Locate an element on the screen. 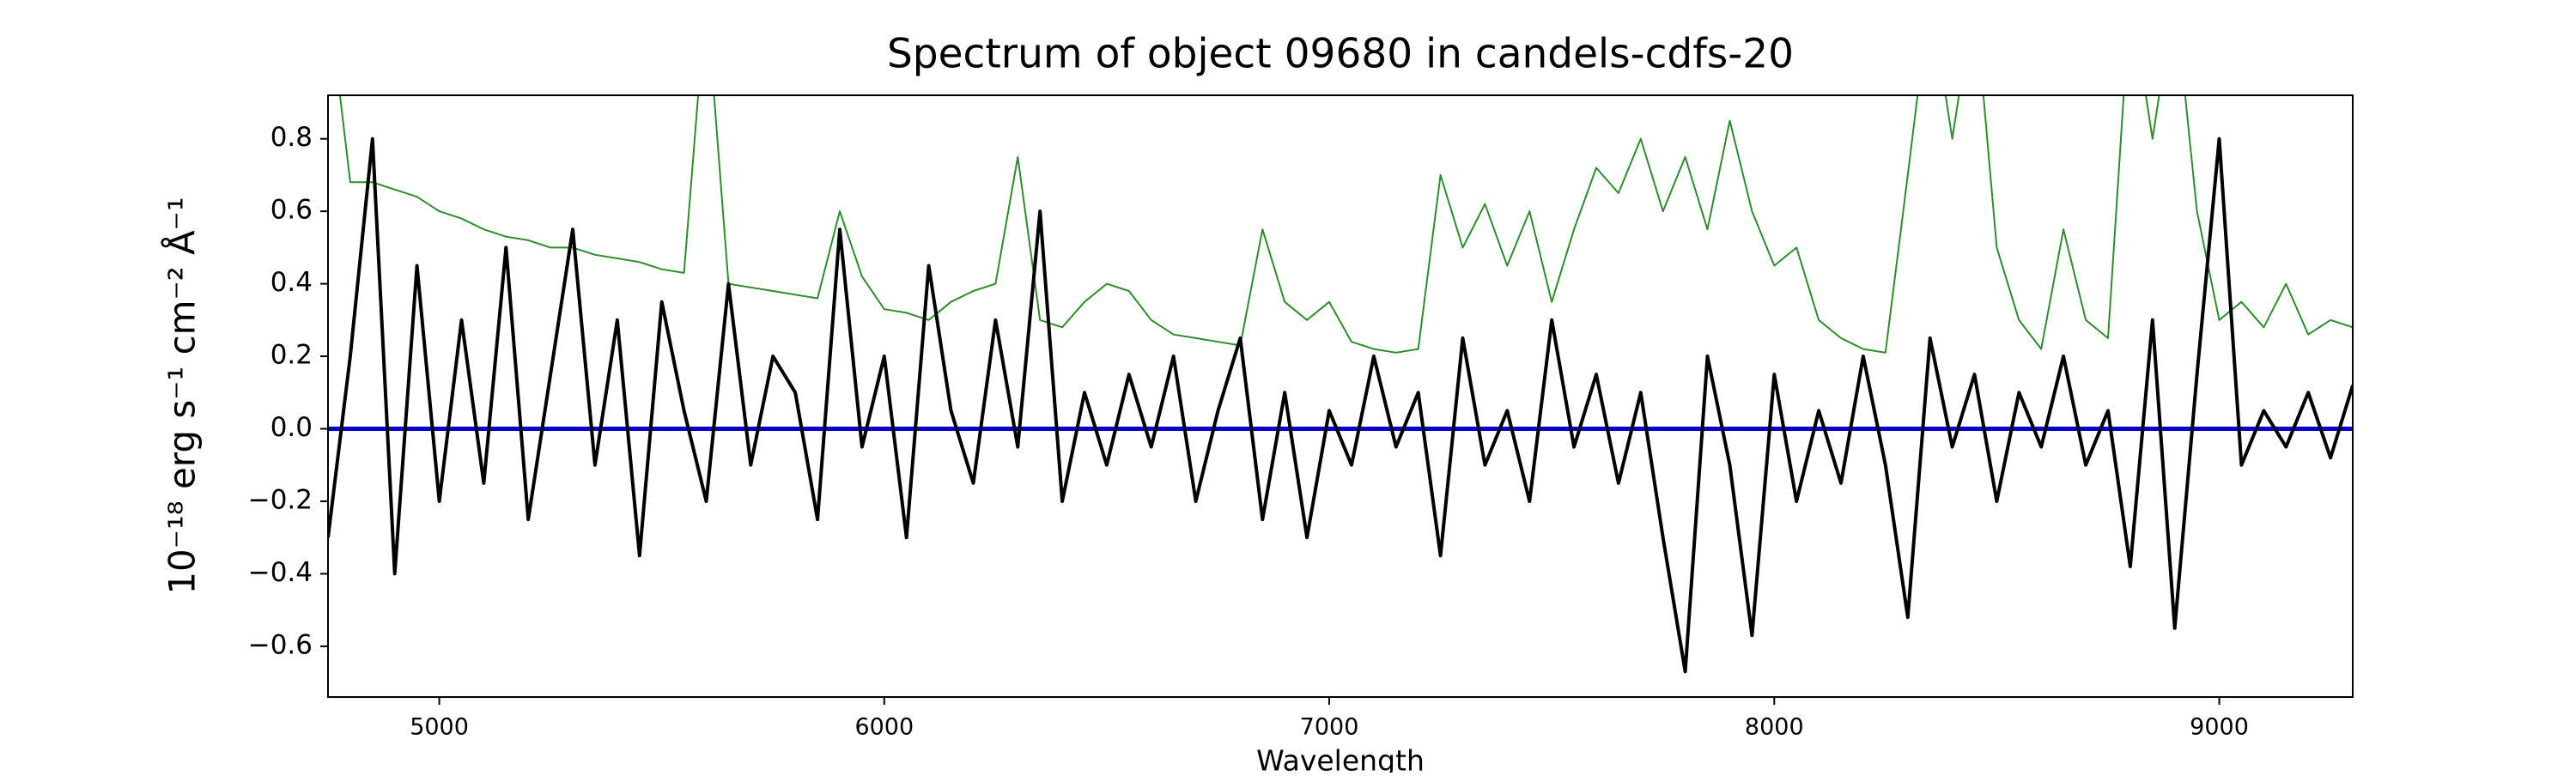  x-tick-label: 9000 is located at coordinates (2219, 728).